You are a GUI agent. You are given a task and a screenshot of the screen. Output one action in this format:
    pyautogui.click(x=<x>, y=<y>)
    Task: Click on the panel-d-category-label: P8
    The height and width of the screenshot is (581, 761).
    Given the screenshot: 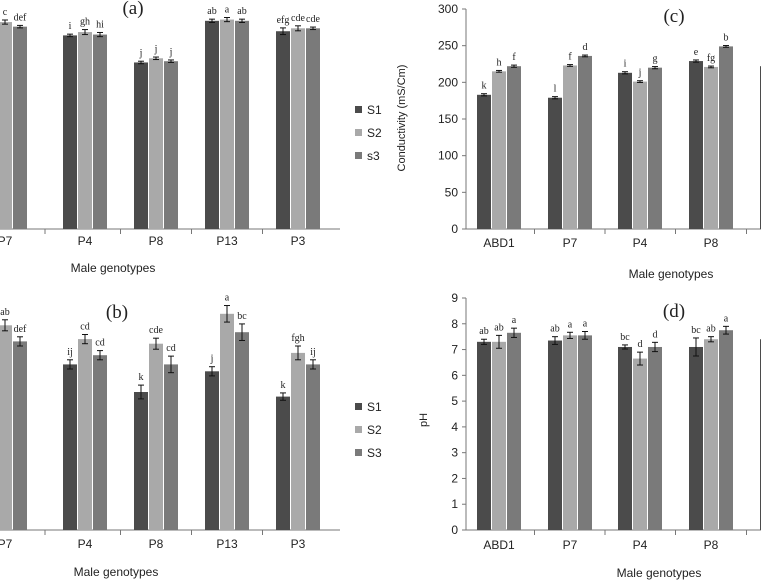 What is the action you would take?
    pyautogui.click(x=711, y=545)
    